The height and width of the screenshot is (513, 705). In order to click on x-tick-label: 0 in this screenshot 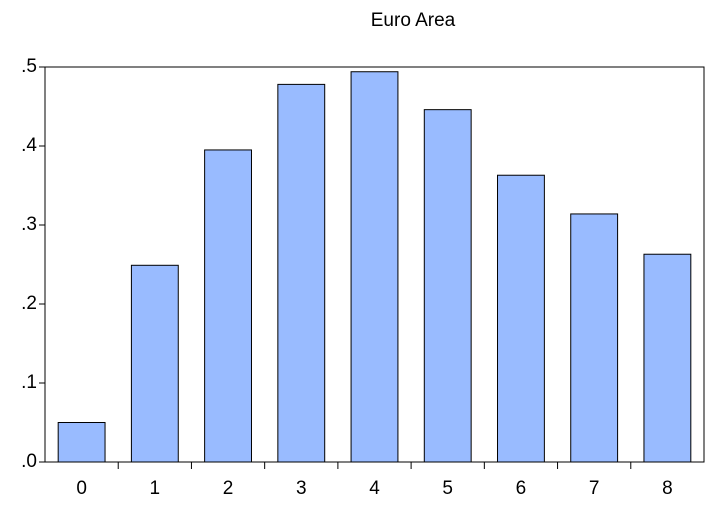, I will do `click(81, 488)`.